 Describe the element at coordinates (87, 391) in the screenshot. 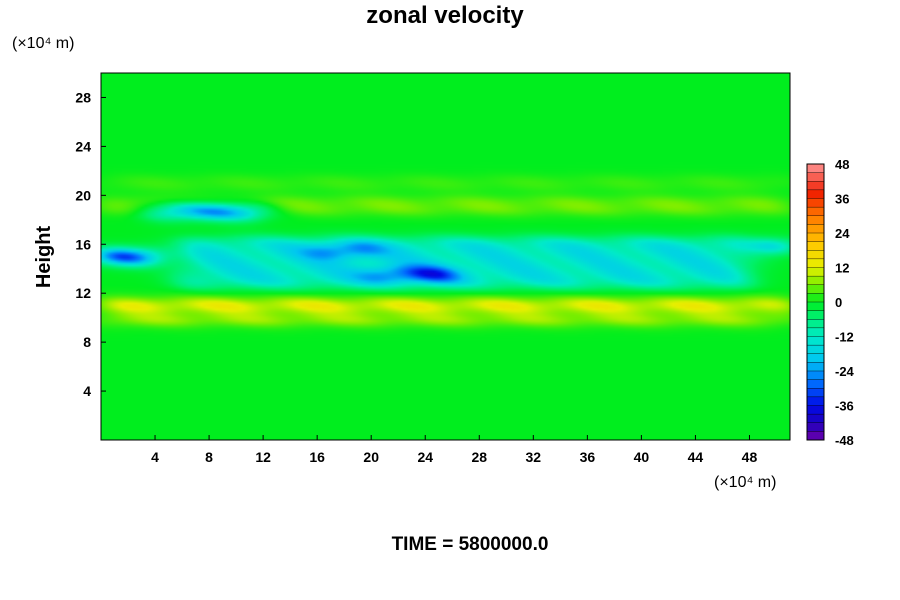

I see `y-tick-label: 4` at that location.